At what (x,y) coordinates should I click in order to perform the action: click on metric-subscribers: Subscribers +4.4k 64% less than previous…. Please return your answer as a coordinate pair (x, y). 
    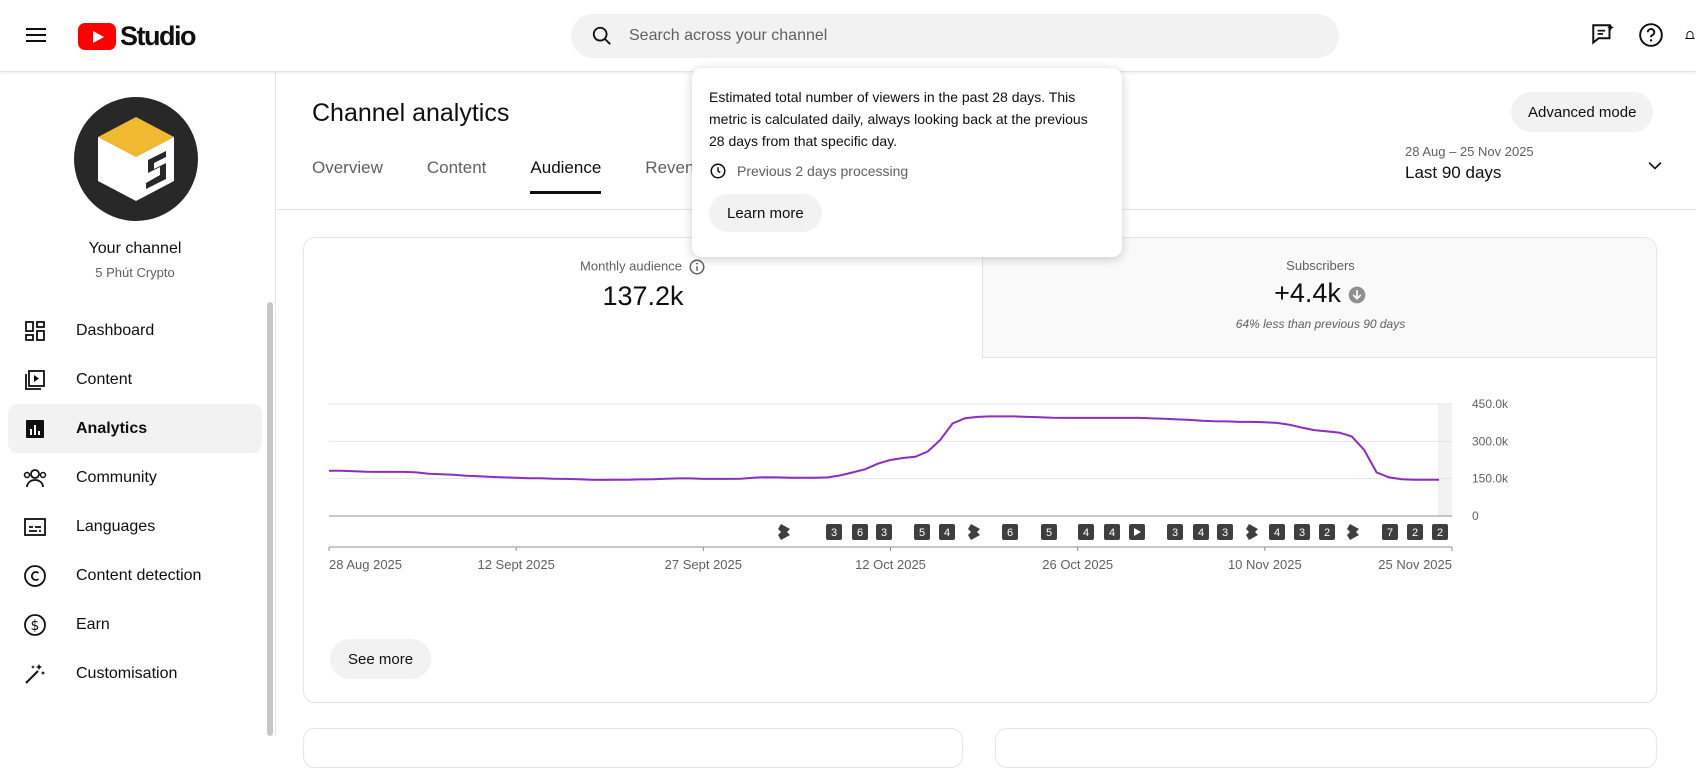
    Looking at the image, I should click on (1319, 298).